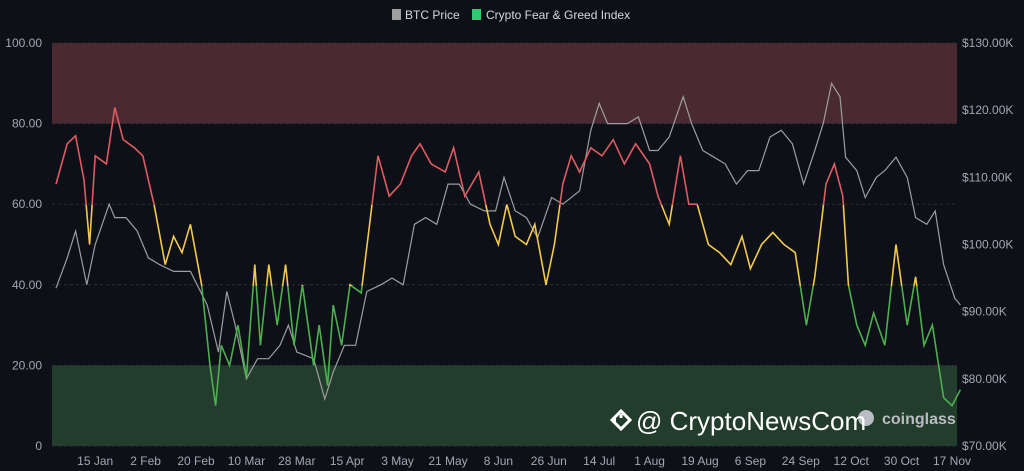 This screenshot has width=1024, height=471. What do you see at coordinates (27, 285) in the screenshot?
I see `y-left-tick: 40.00` at bounding box center [27, 285].